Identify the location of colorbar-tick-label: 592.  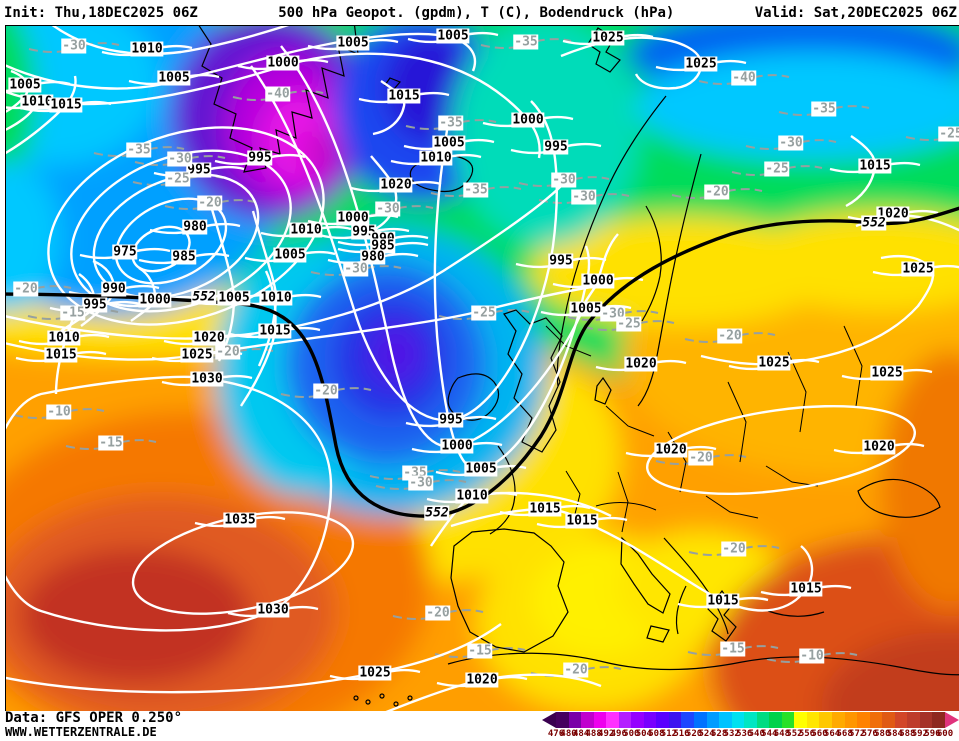
(920, 734).